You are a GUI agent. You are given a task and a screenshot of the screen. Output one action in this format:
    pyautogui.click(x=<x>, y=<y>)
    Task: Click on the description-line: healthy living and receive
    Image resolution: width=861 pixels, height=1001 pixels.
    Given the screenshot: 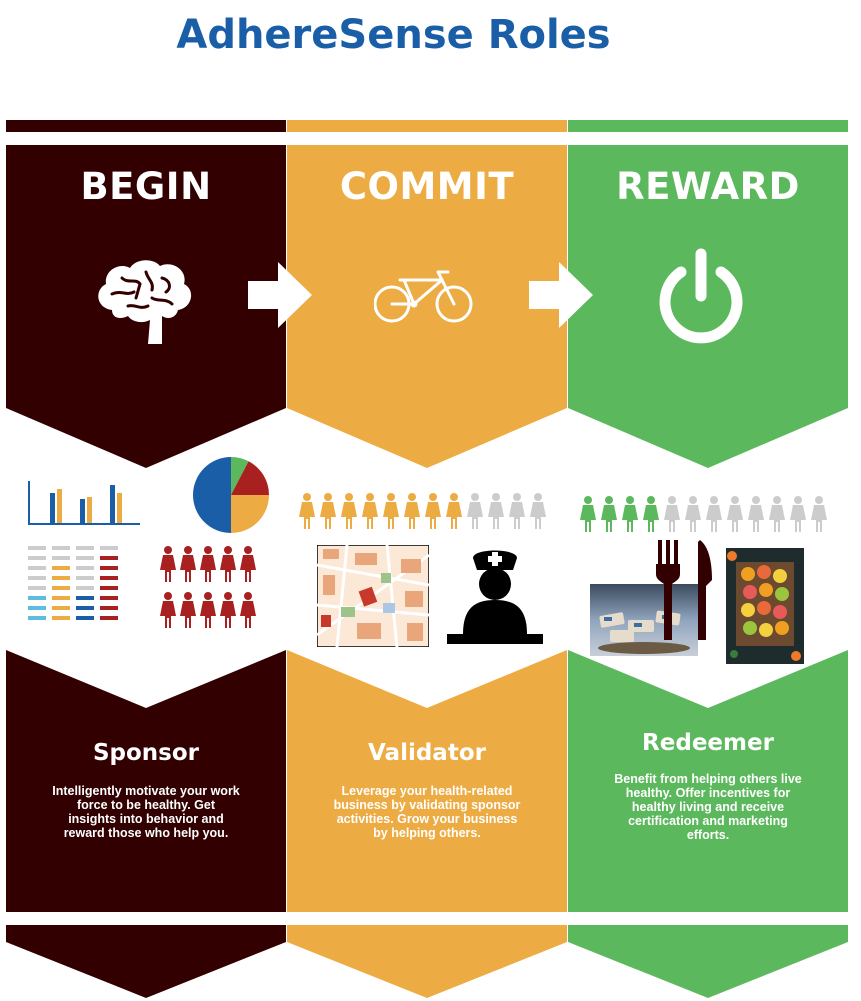 What is the action you would take?
    pyautogui.click(x=708, y=807)
    